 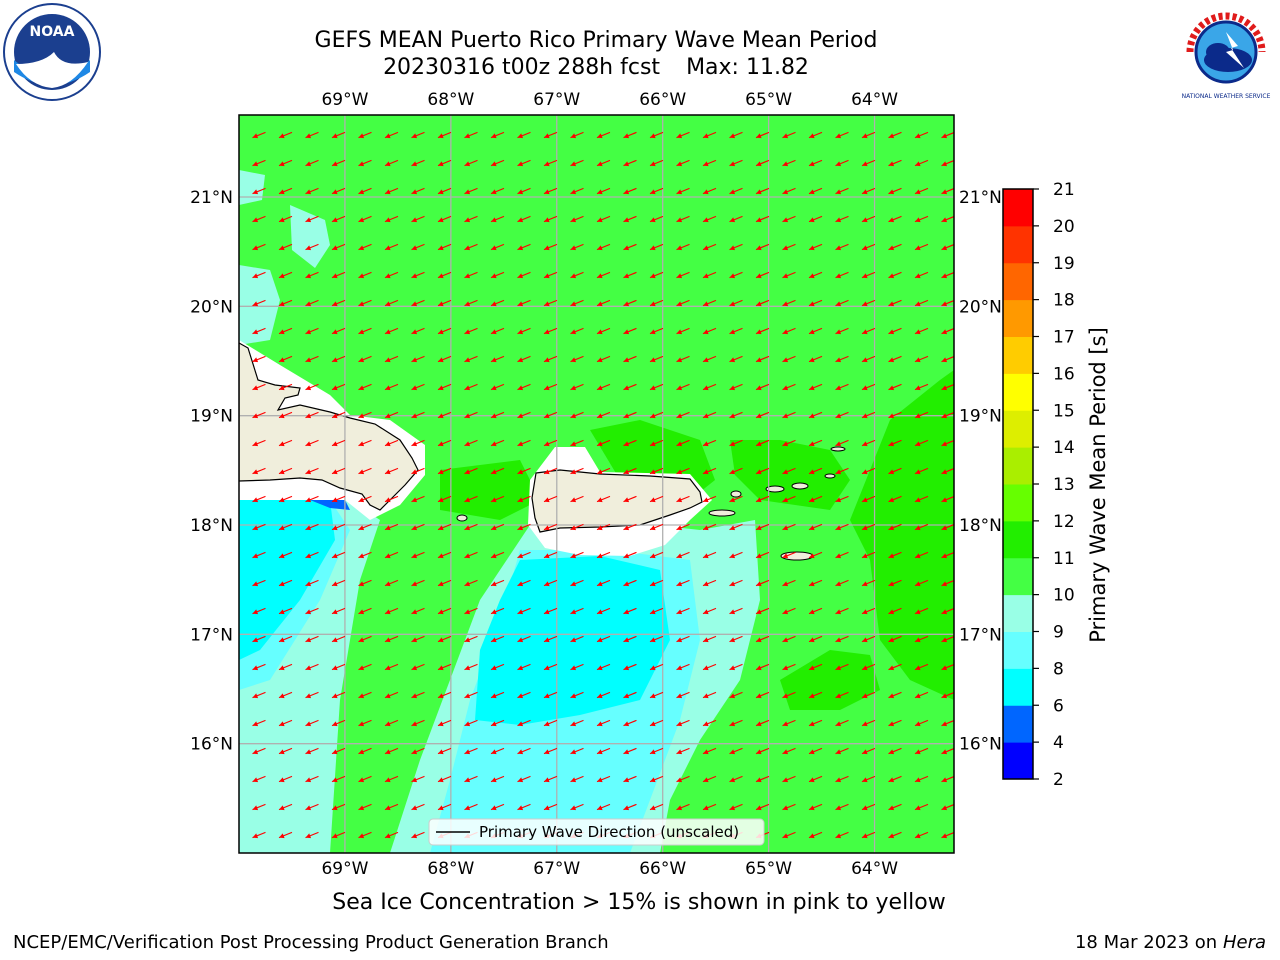 I want to click on lon-label-bottom: 65°W, so click(x=768, y=869).